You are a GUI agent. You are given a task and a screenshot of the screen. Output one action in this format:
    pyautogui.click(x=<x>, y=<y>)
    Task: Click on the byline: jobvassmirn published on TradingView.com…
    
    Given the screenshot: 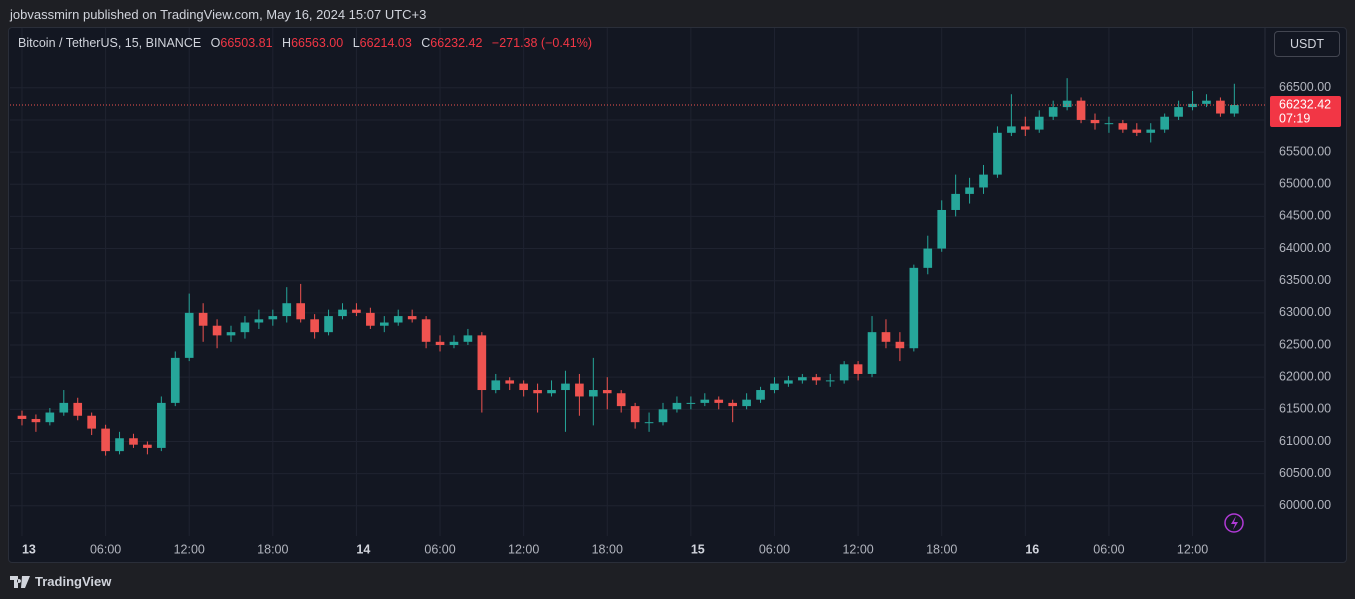 What is the action you would take?
    pyautogui.click(x=218, y=14)
    